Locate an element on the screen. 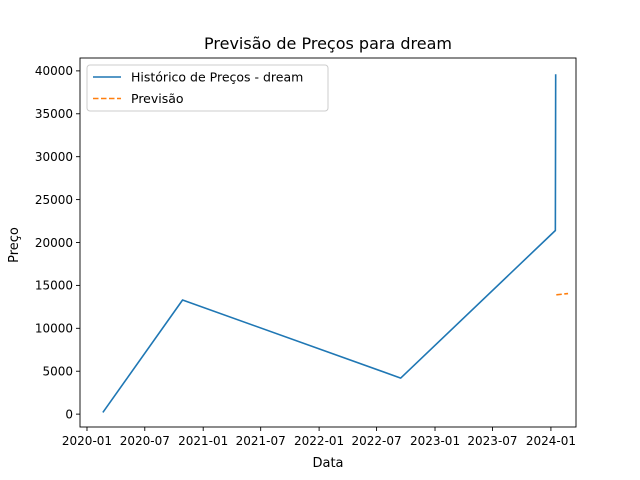  y-tick-label-2: 10000 is located at coordinates (54, 329).